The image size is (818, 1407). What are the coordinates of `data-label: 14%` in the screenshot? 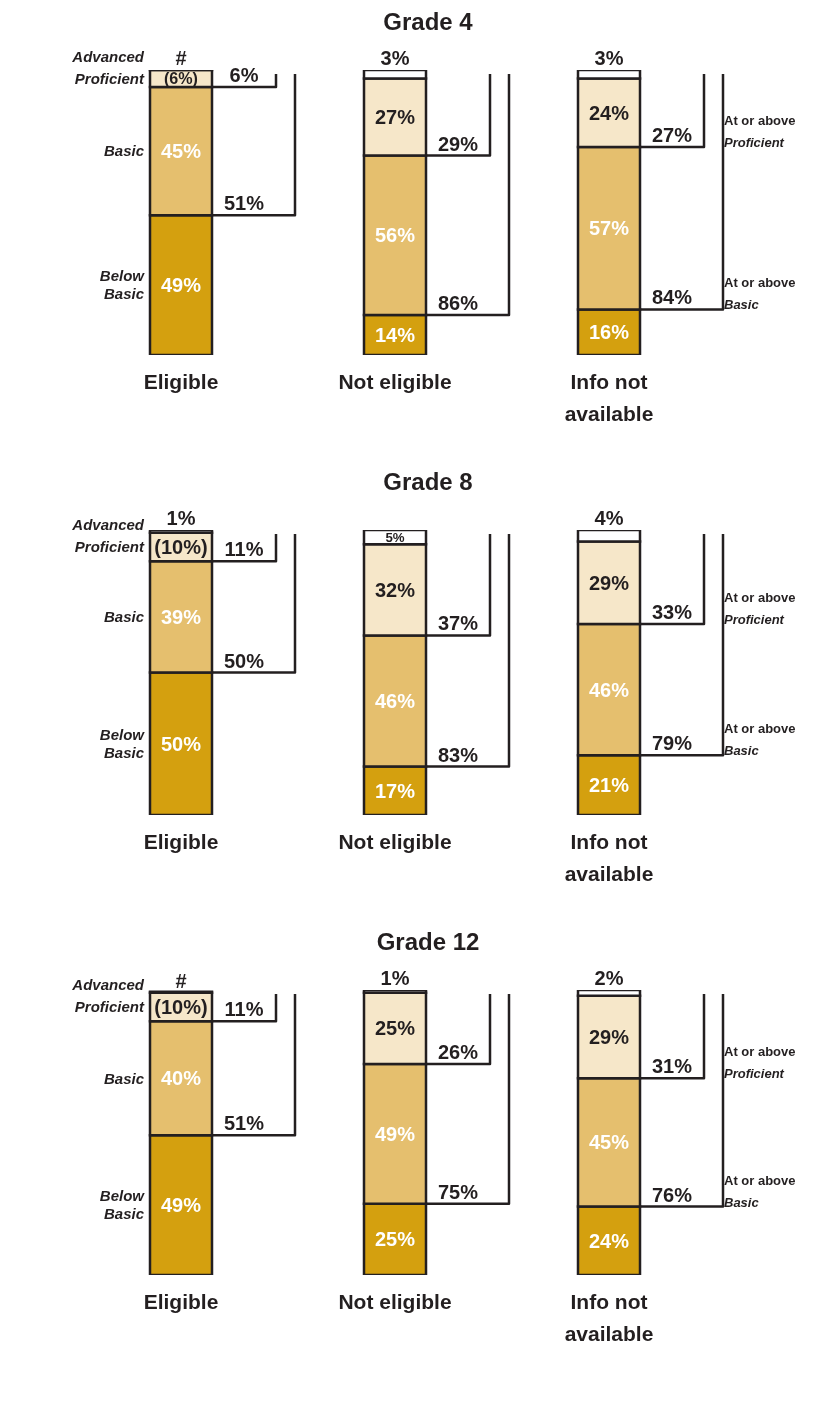 It's located at (395, 335).